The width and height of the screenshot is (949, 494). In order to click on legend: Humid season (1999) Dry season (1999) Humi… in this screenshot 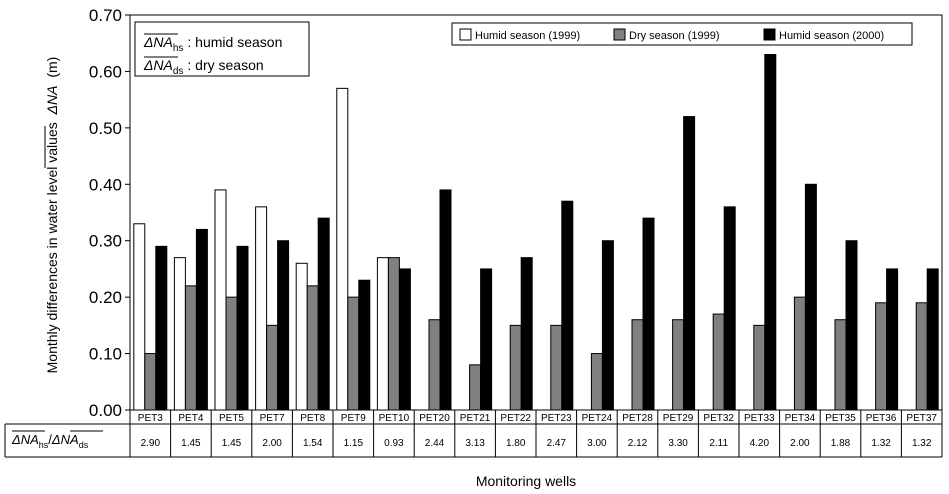, I will do `click(682, 34)`.